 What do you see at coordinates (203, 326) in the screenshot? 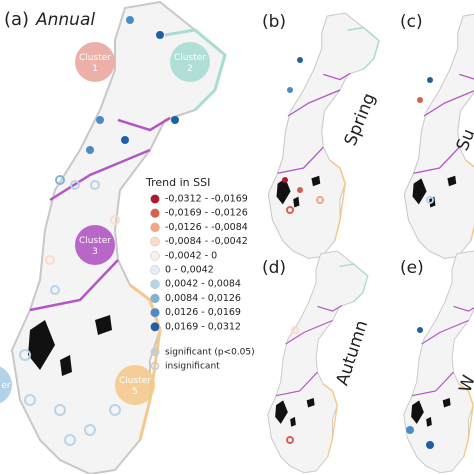
I see `legend-label: 0,0169 - 0,0312` at bounding box center [203, 326].